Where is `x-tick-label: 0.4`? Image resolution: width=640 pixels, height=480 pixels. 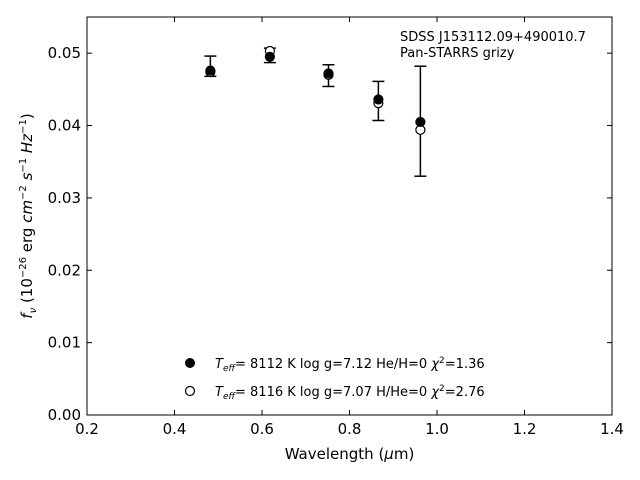 x-tick-label: 0.4 is located at coordinates (175, 429).